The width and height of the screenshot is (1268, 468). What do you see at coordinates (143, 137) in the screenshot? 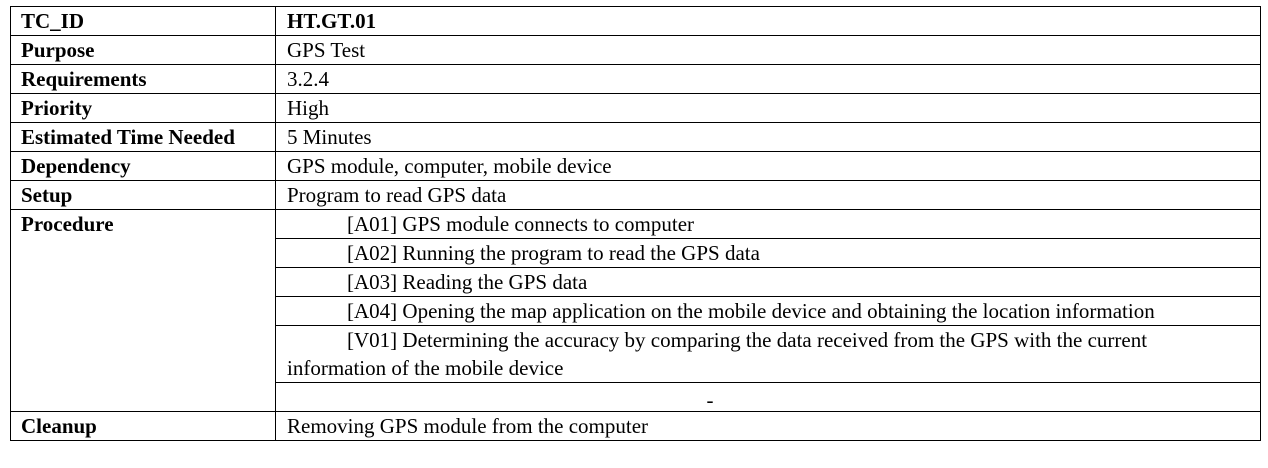
I see `estimated-time-label: Estimated Time Needed` at bounding box center [143, 137].